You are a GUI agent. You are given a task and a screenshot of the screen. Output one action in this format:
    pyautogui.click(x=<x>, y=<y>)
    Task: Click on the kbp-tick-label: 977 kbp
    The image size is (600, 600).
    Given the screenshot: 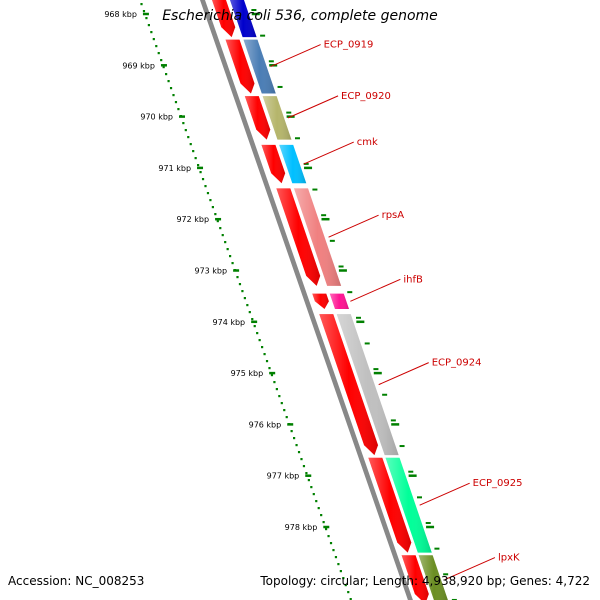 What is the action you would take?
    pyautogui.click(x=283, y=476)
    